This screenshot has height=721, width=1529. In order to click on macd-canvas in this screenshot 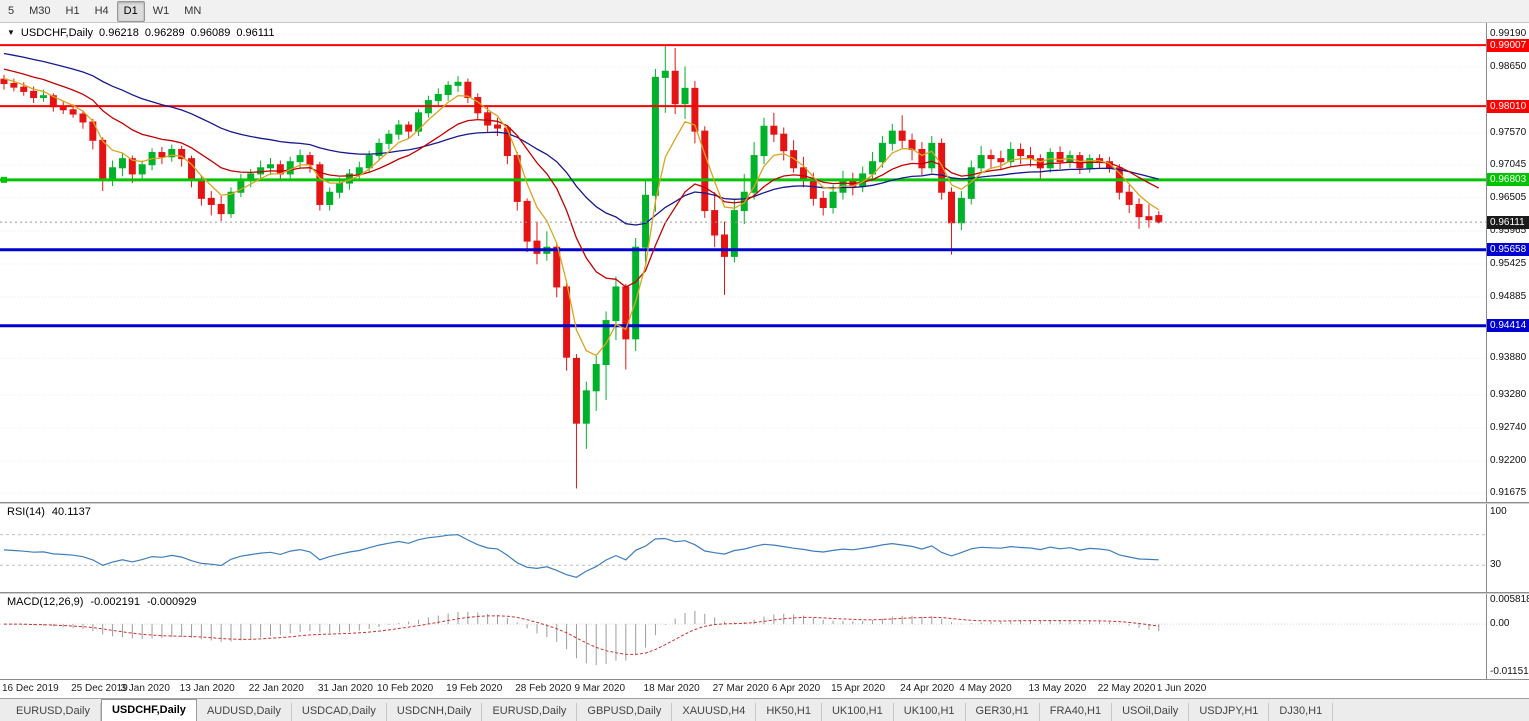, I will do `click(743, 636)`.